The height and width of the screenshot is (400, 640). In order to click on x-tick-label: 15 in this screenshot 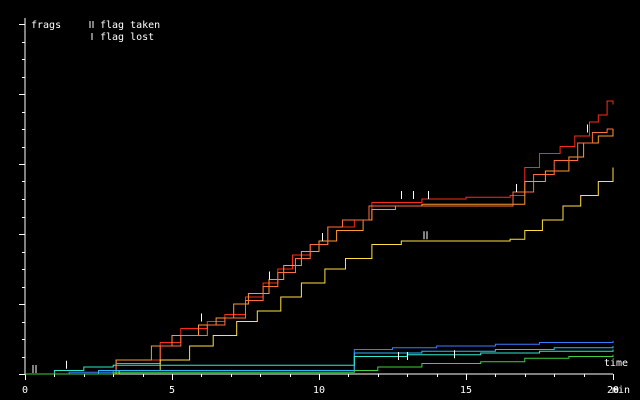, I will do `click(466, 390)`.